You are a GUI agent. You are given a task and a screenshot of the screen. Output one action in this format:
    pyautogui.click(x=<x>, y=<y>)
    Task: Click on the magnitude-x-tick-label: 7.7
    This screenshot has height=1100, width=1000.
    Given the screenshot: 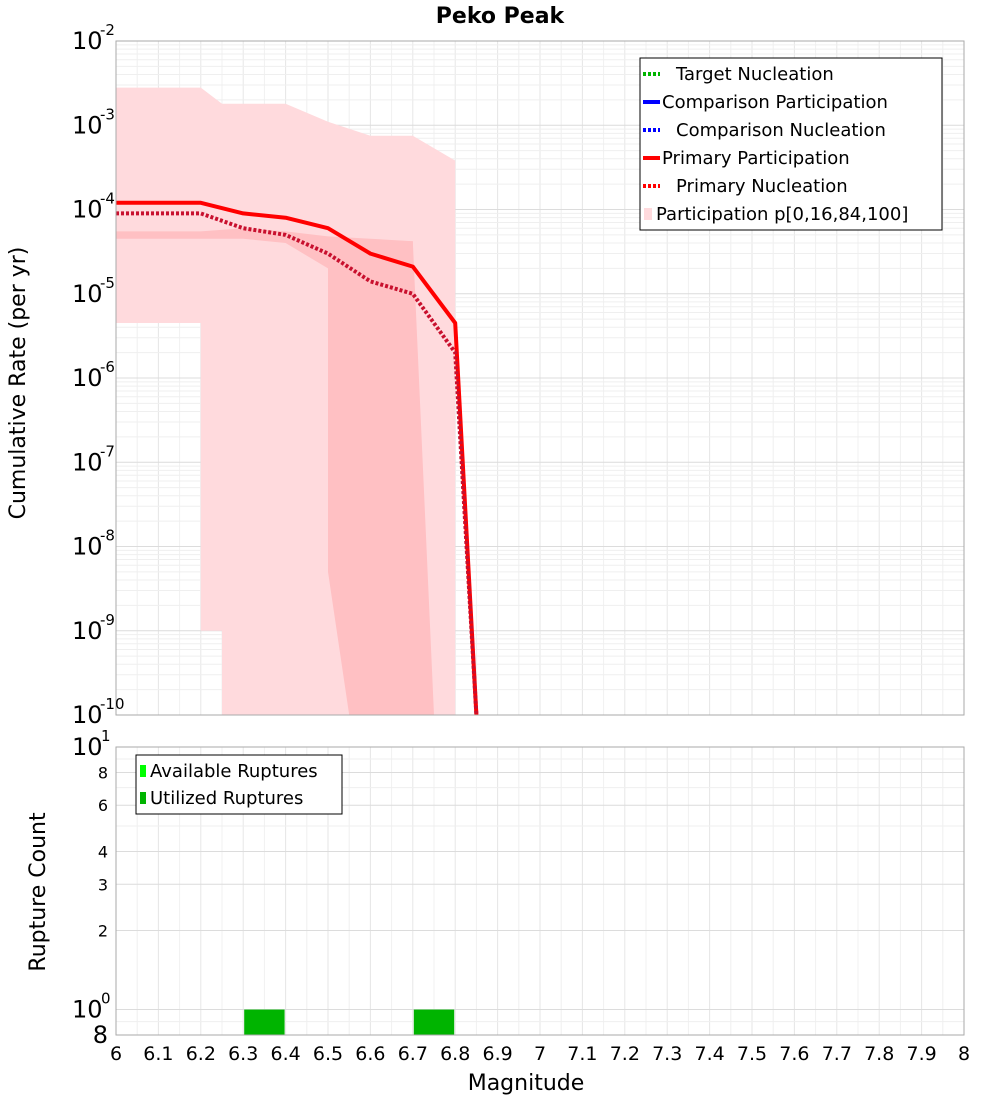 What is the action you would take?
    pyautogui.click(x=837, y=1054)
    